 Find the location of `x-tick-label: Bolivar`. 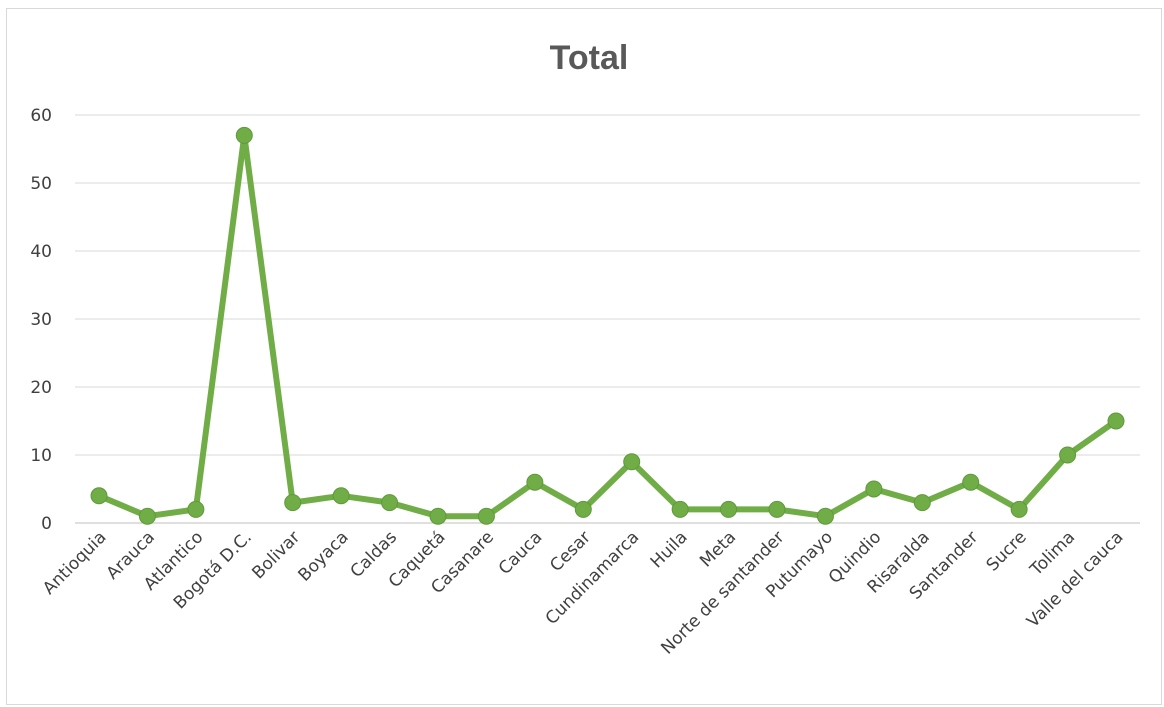

x-tick-label: Bolivar is located at coordinates (276, 555).